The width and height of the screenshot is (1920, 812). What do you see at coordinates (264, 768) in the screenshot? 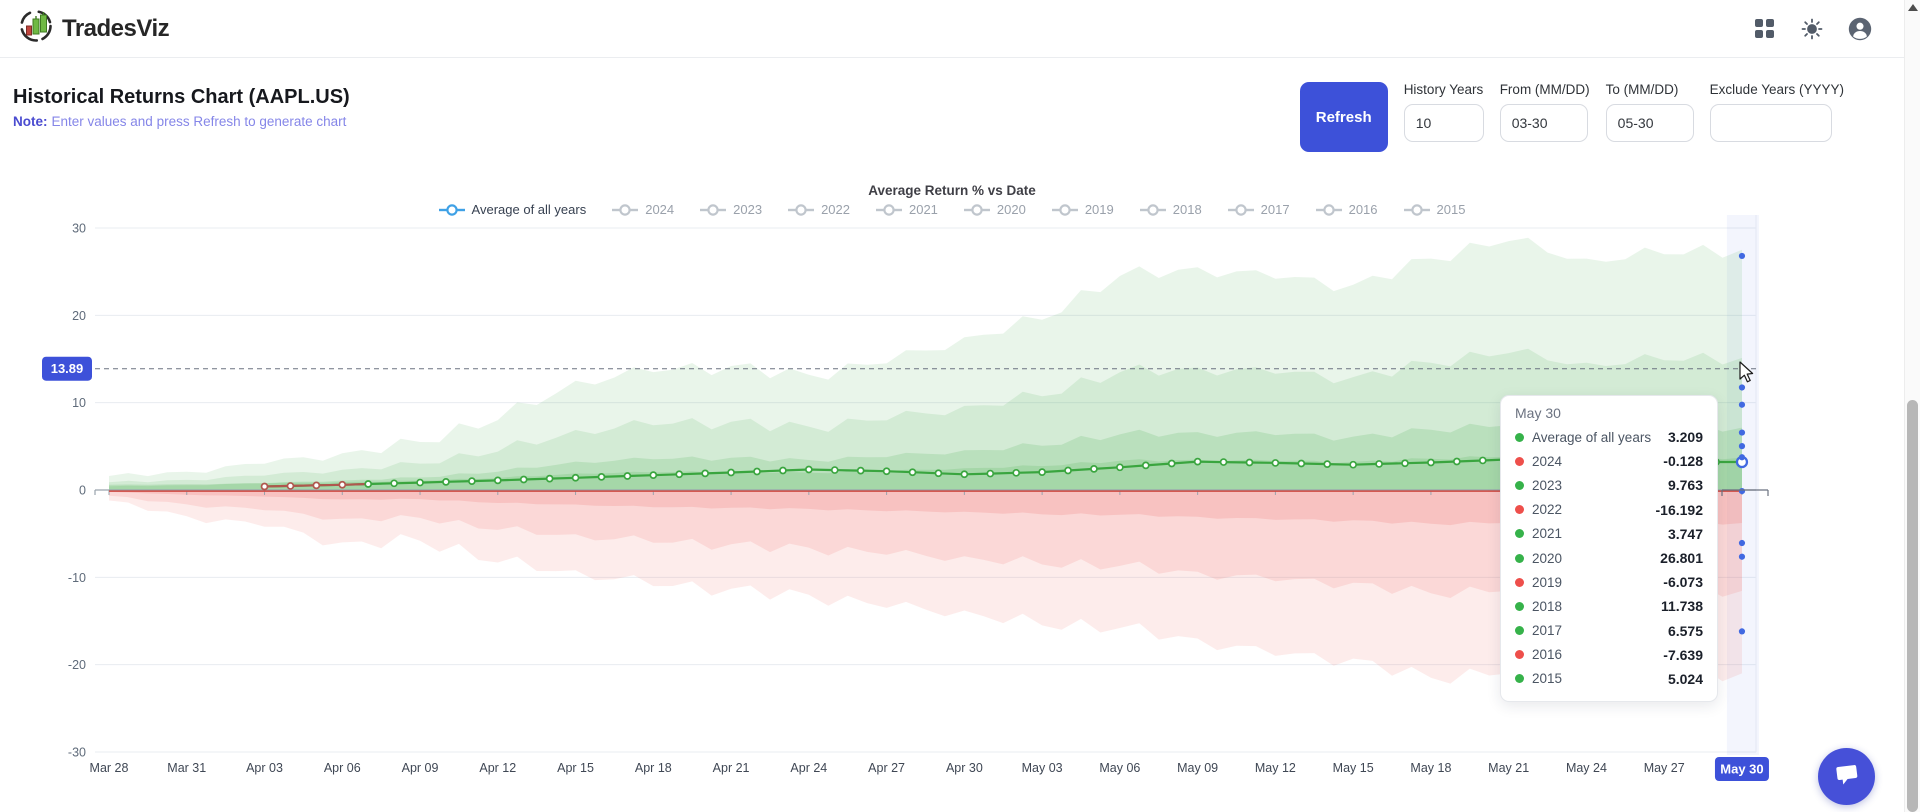
I see `x-axis-label: Apr 03` at bounding box center [264, 768].